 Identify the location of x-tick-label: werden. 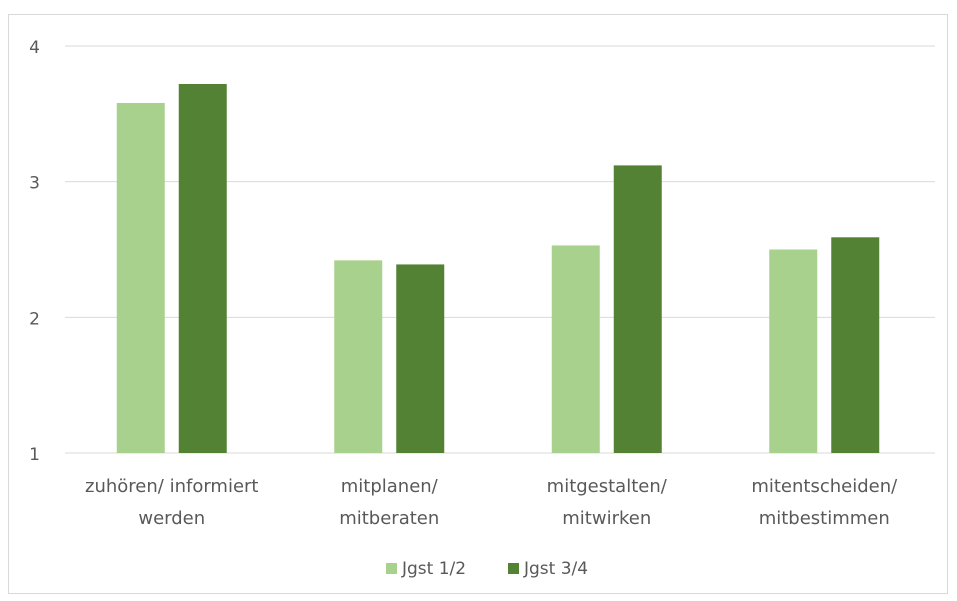
(171, 518).